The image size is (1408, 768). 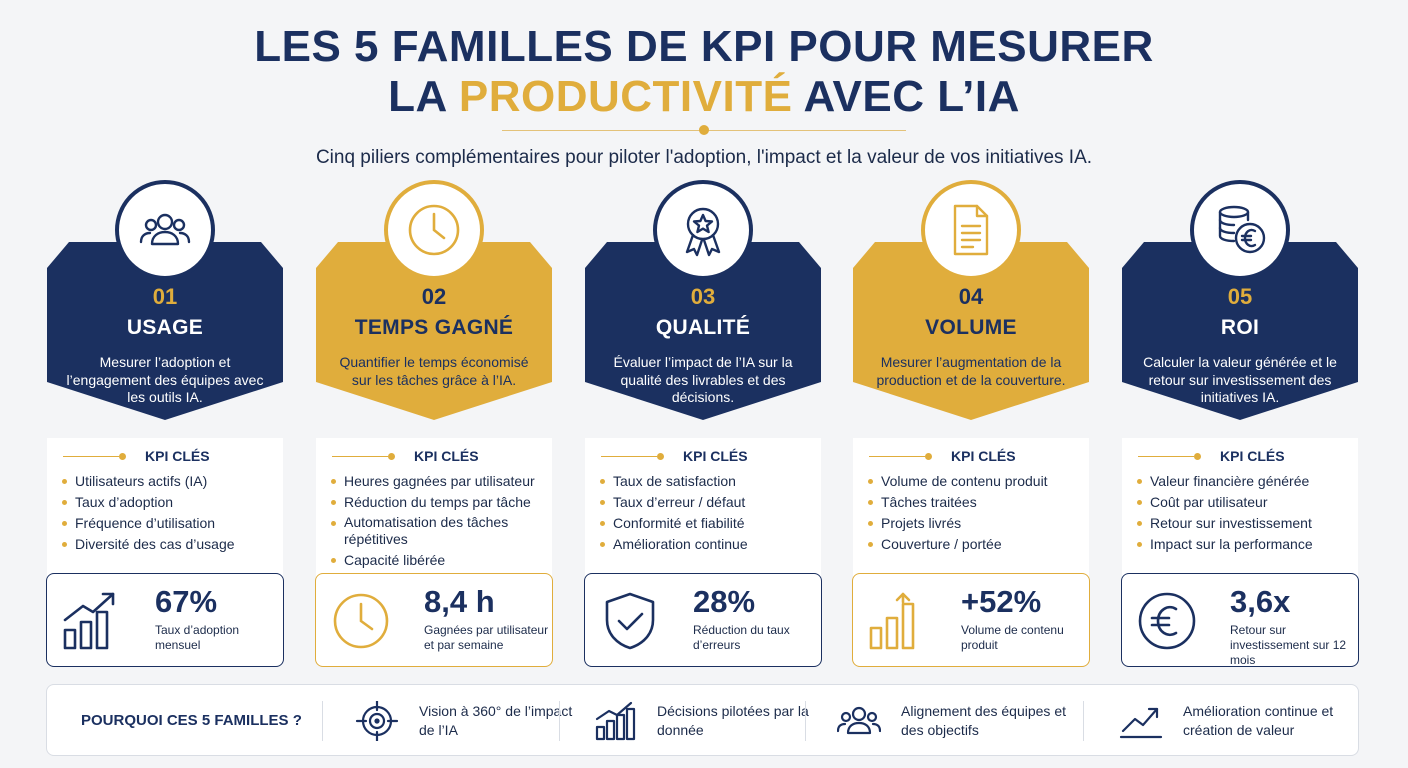 I want to click on stat-caption: Taux d’adoption mensuel, so click(x=197, y=637).